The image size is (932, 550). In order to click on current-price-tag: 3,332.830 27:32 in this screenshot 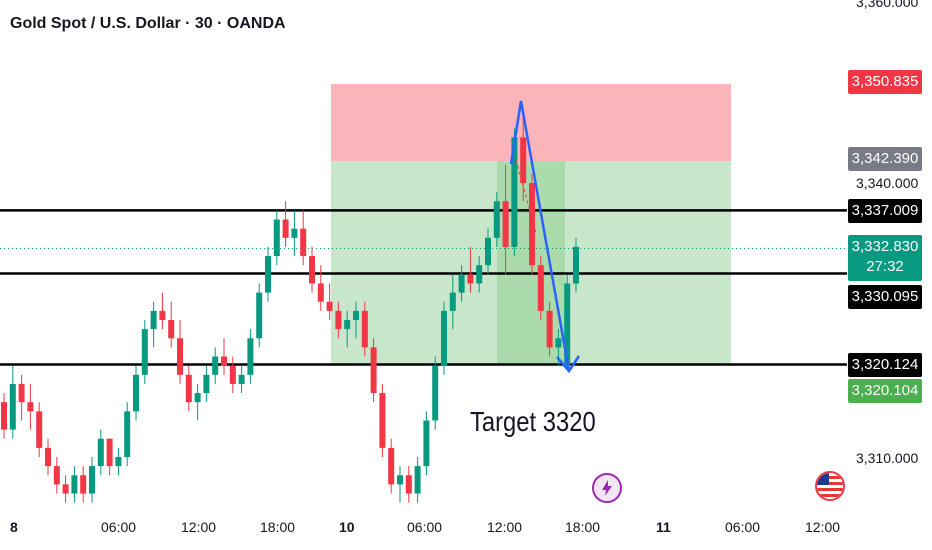, I will do `click(885, 258)`.